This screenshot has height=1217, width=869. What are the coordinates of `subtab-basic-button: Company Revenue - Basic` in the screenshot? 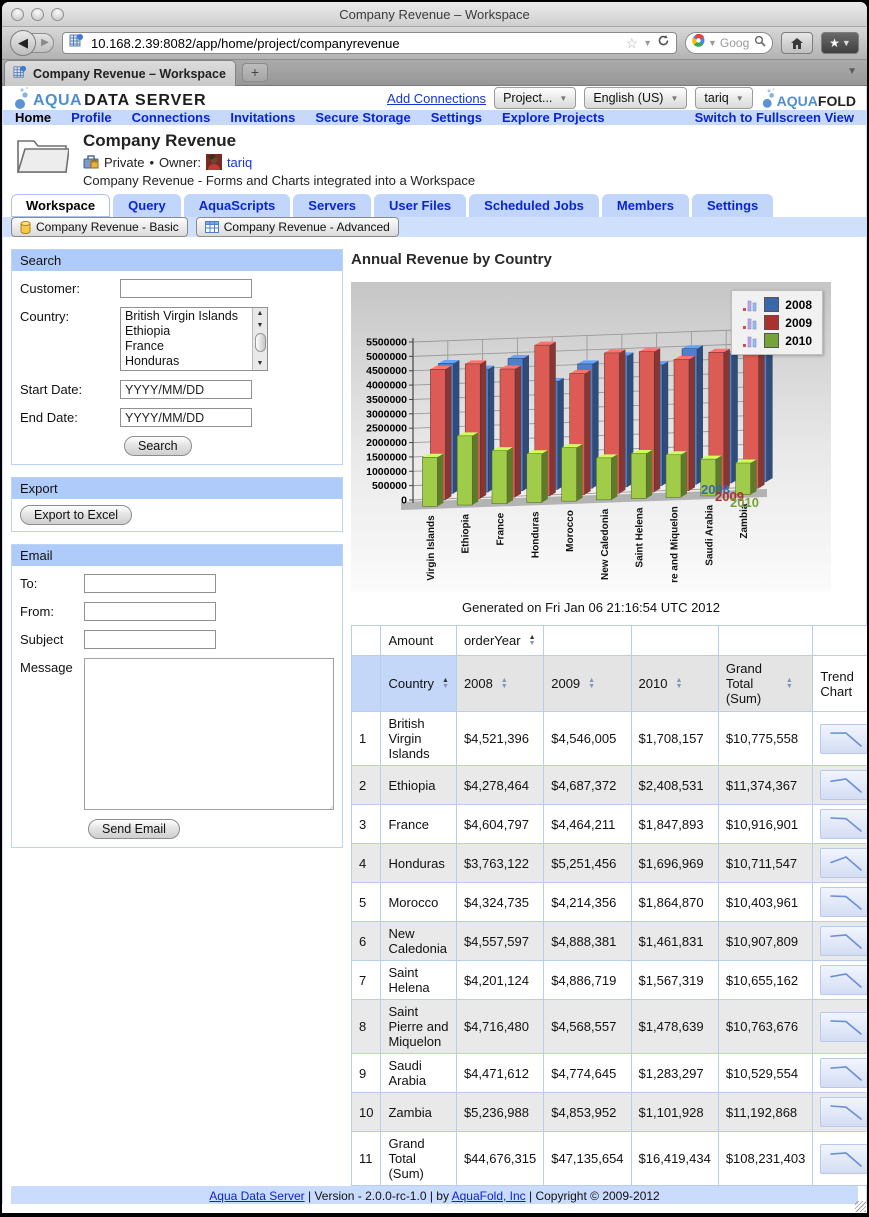 It's located at (99, 227).